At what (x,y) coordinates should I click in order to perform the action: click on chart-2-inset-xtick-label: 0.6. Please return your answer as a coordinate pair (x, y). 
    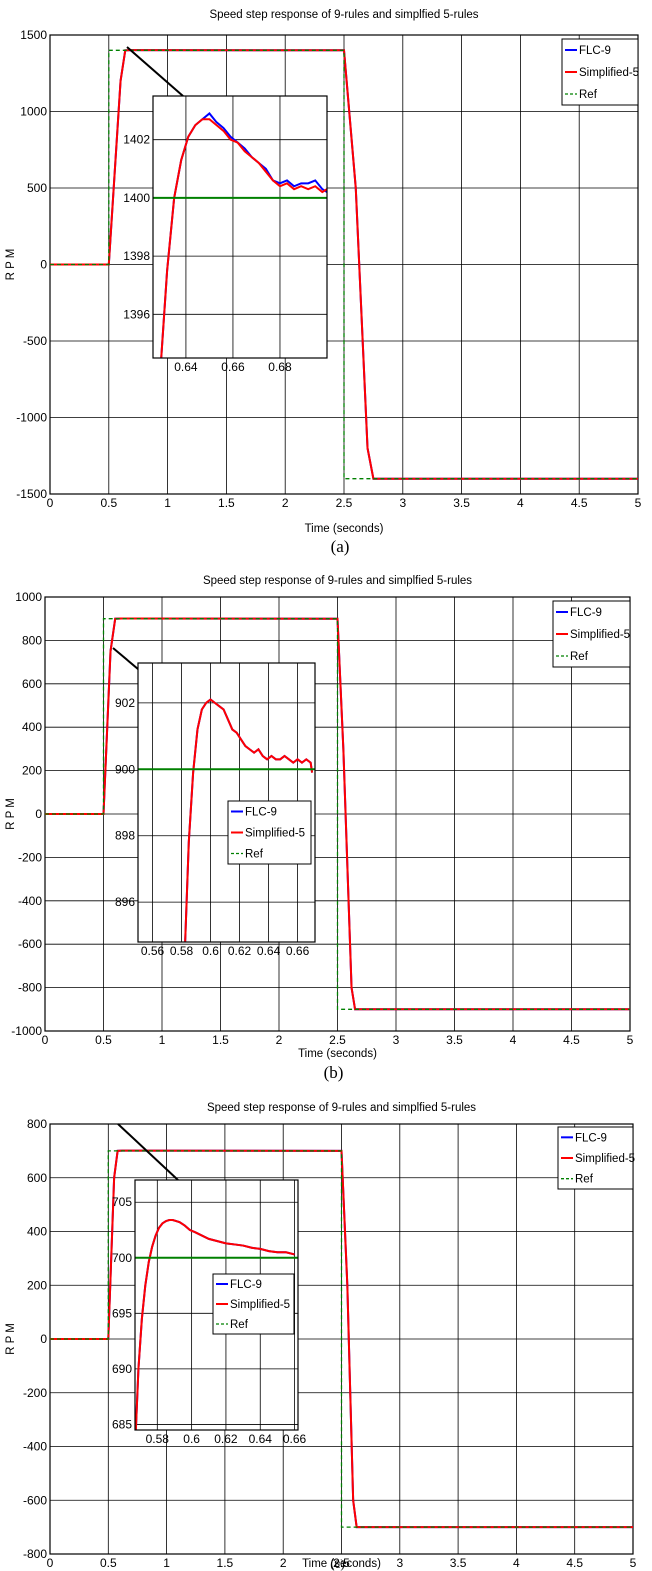
    Looking at the image, I should click on (210, 951).